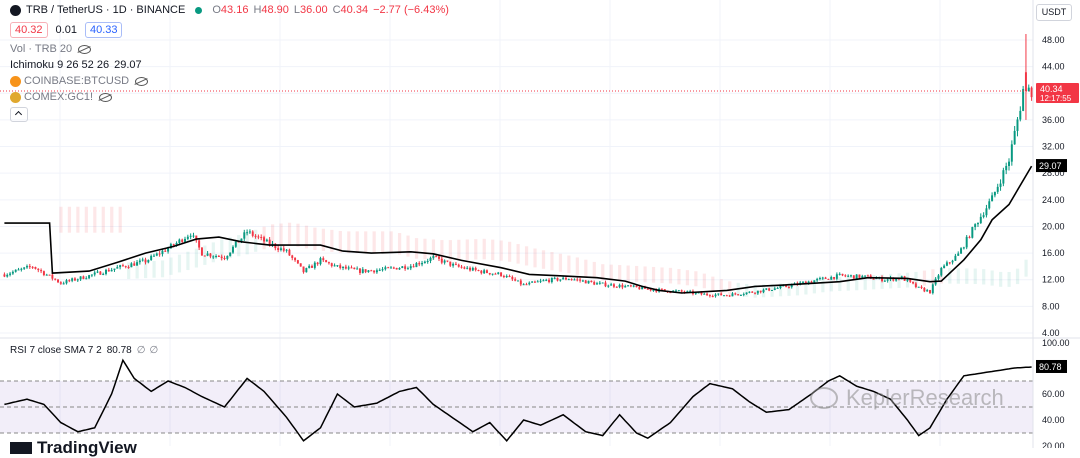  What do you see at coordinates (51, 49) in the screenshot?
I see `volume-legend: Vol · TRB 20` at bounding box center [51, 49].